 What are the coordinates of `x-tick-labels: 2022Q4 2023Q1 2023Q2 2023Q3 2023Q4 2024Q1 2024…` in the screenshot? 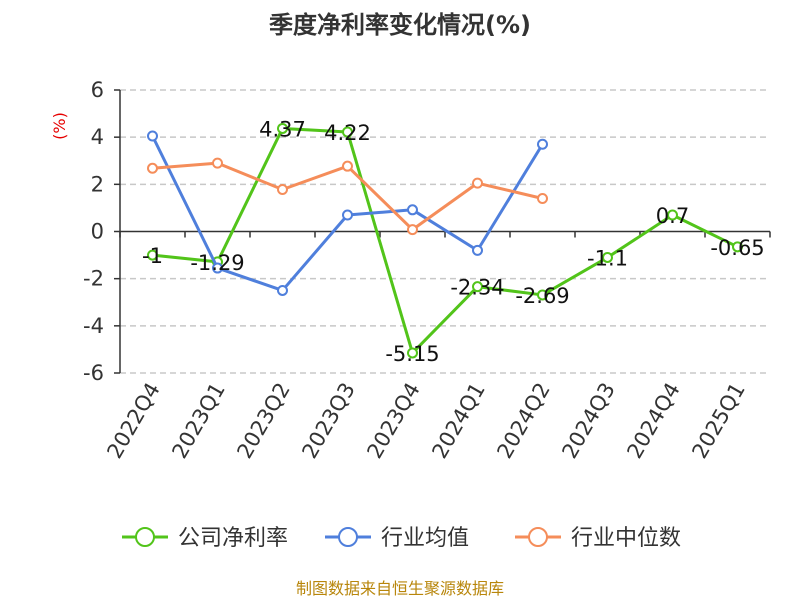 It's located at (425, 421).